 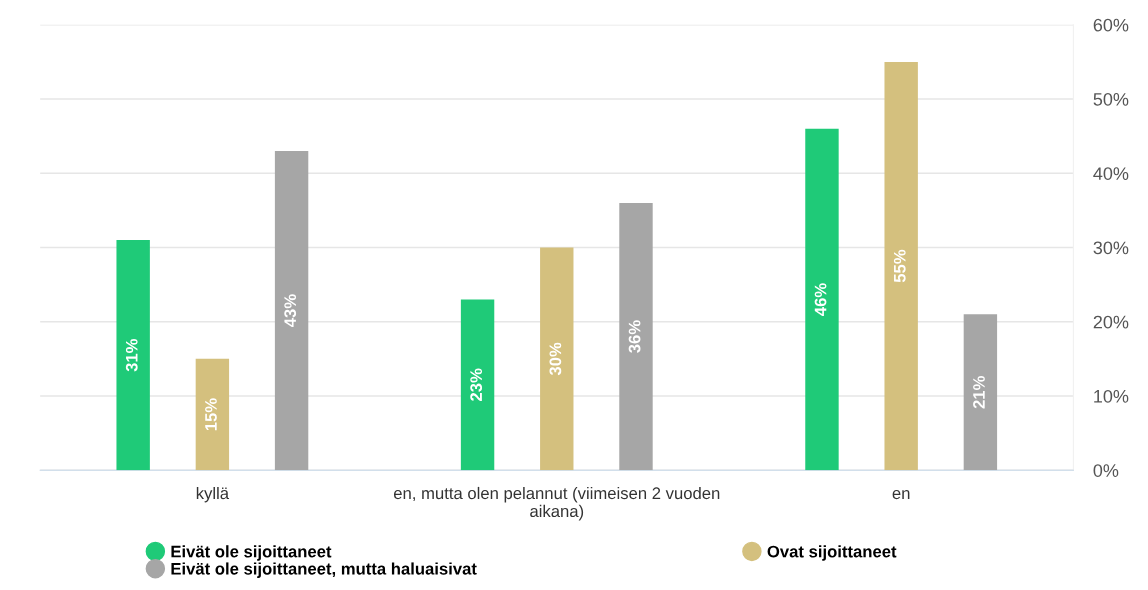 What do you see at coordinates (251, 553) in the screenshot?
I see `legend-label: Eivät ole sijoittaneet` at bounding box center [251, 553].